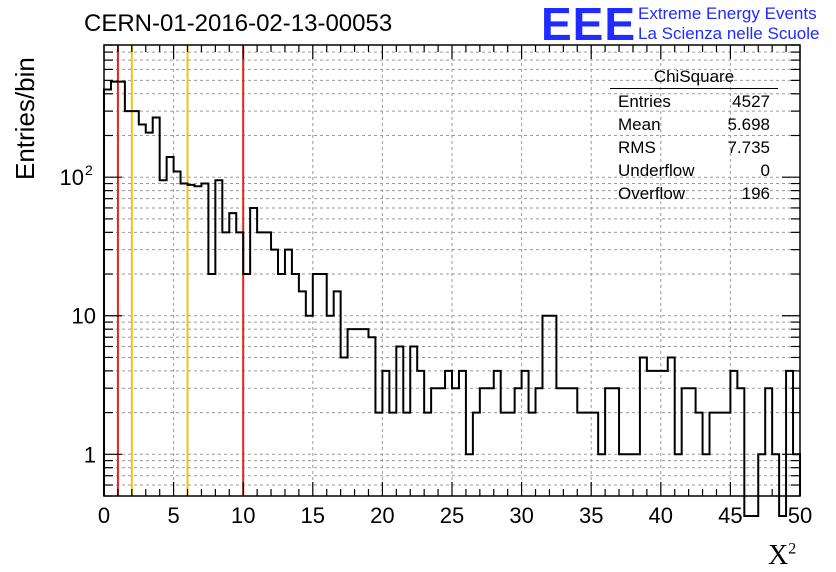 The image size is (836, 572). Describe the element at coordinates (694, 124) in the screenshot. I see `stats-row-mean: Mean 5.698` at that location.